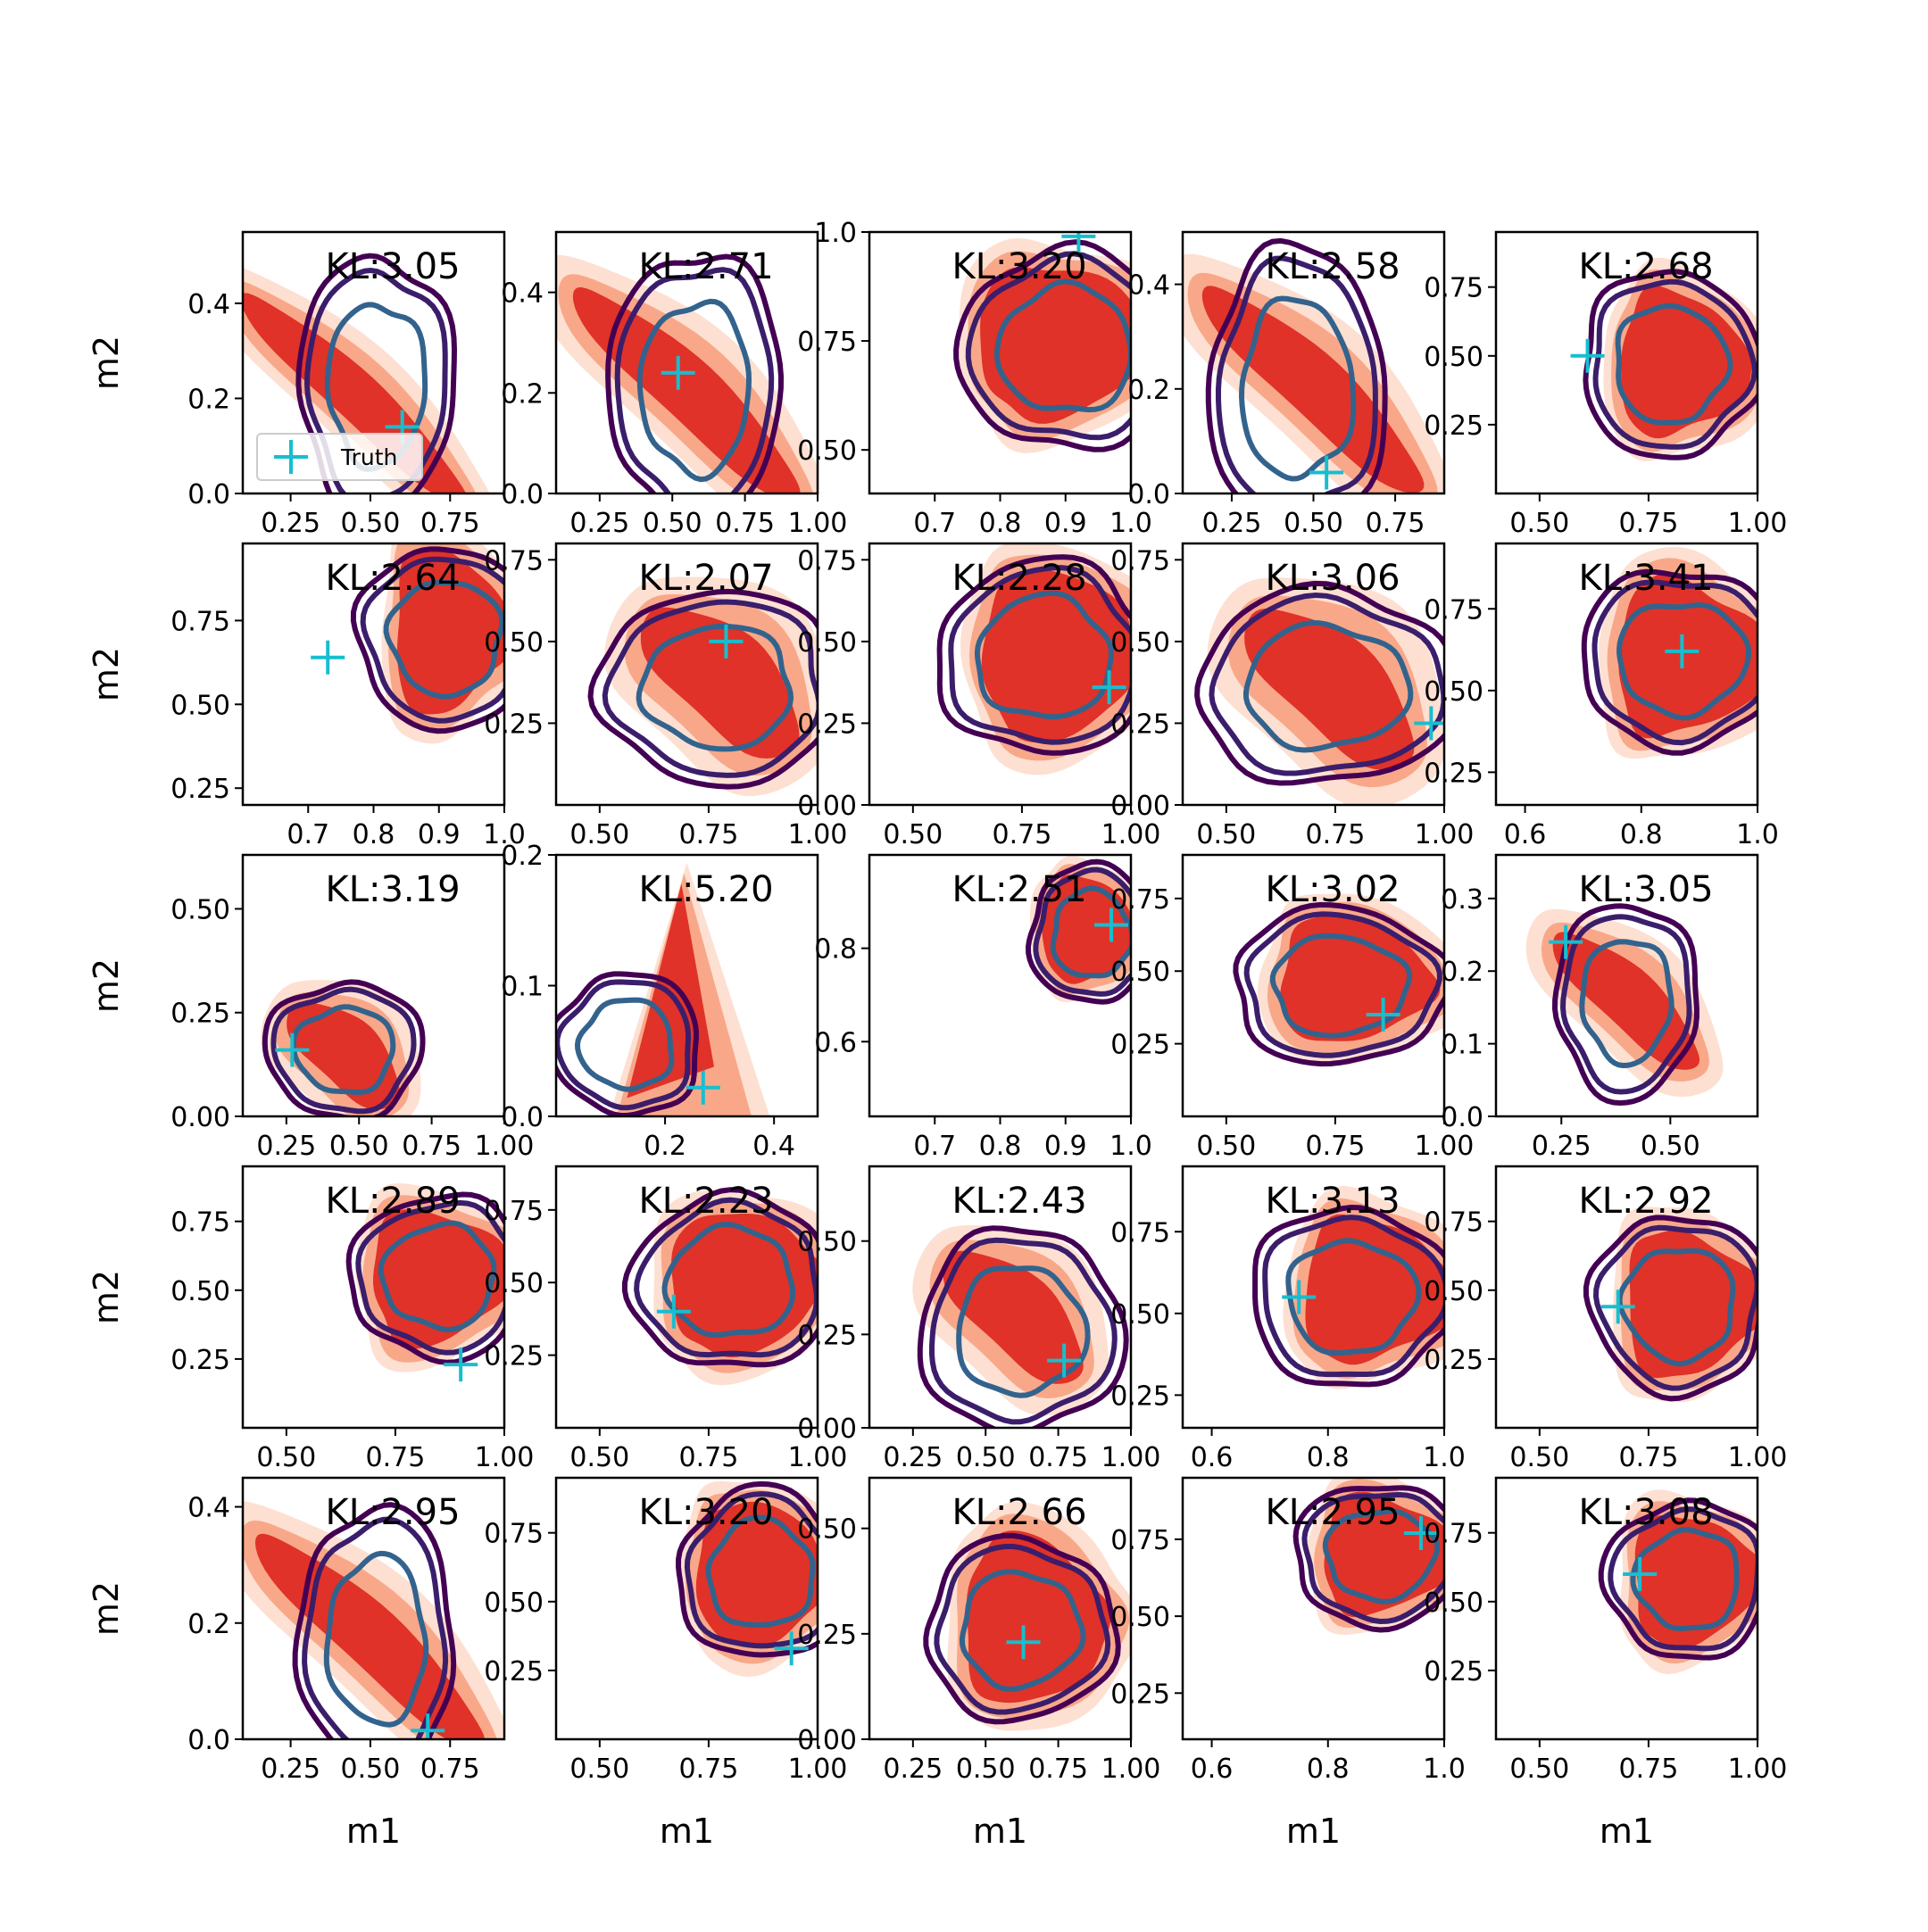 Image resolution: width=1928 pixels, height=1932 pixels. I want to click on panel-4: 0.25 0.50 0.75 0.0 0.2 0.4 KL:2.58, so click(1286, 384).